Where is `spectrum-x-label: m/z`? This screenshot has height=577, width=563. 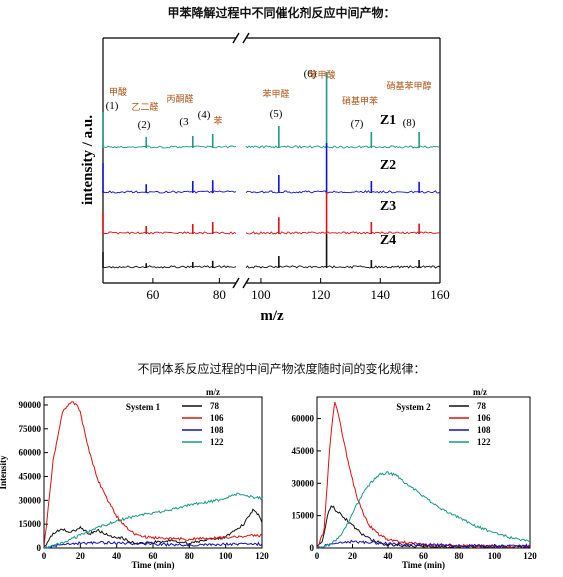 spectrum-x-label: m/z is located at coordinates (272, 316).